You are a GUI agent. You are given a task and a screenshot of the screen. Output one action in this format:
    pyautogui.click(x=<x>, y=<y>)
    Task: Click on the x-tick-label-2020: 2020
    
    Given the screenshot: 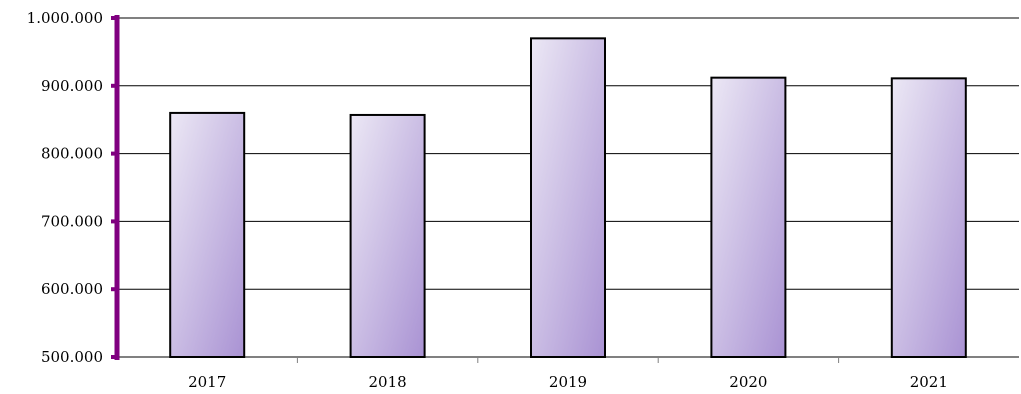 What is the action you would take?
    pyautogui.click(x=748, y=382)
    